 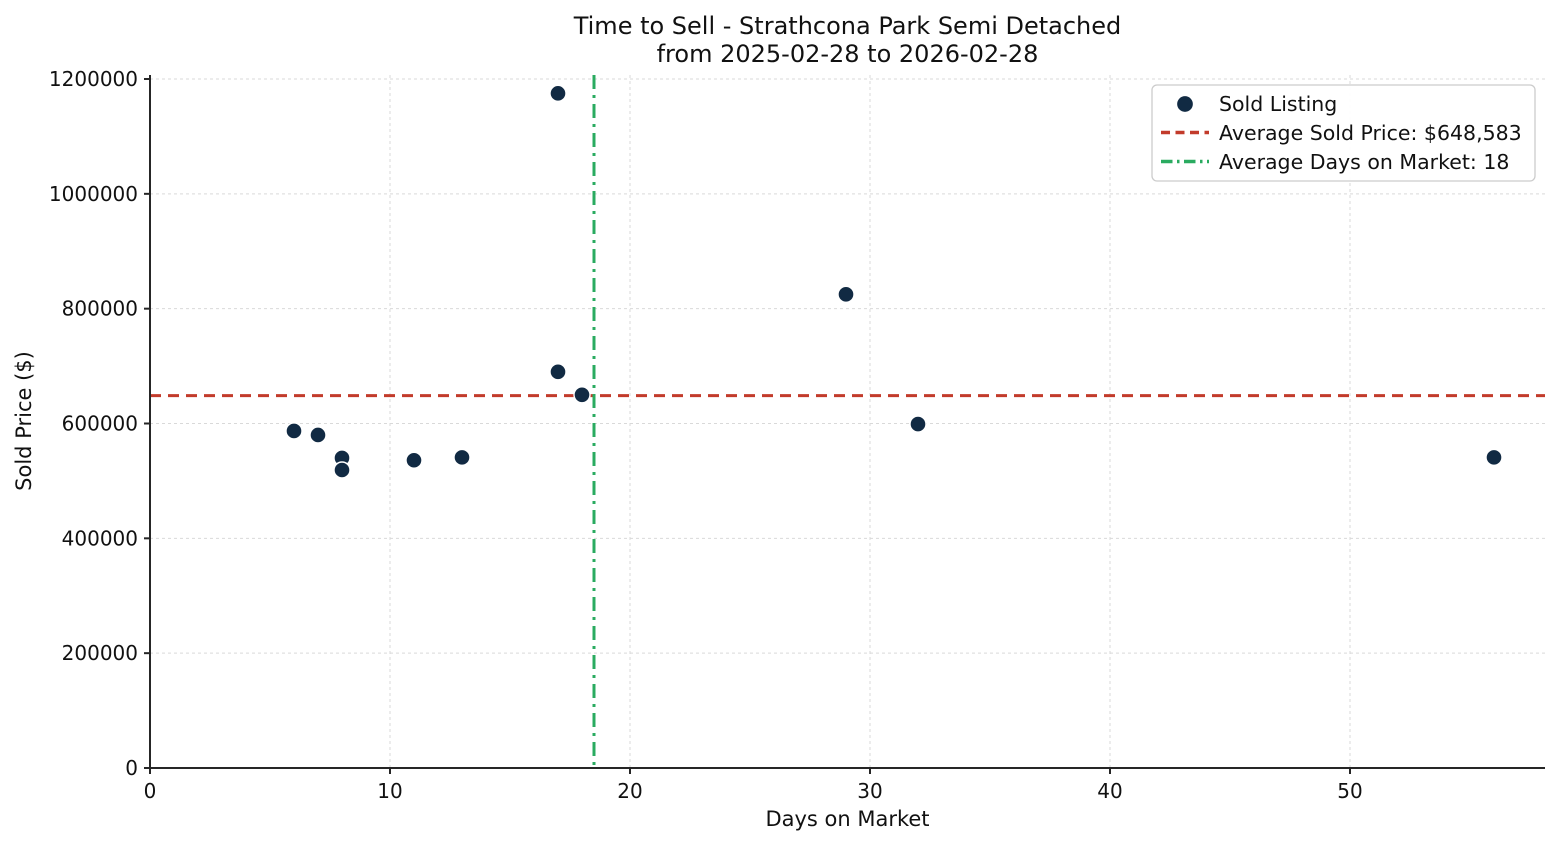 What do you see at coordinates (93, 79) in the screenshot?
I see `y-tick-label: 1200000` at bounding box center [93, 79].